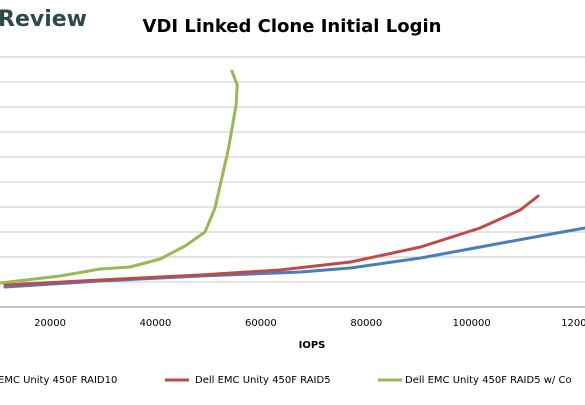 The width and height of the screenshot is (585, 405). What do you see at coordinates (58, 380) in the screenshot?
I see `legend-label: EMC Unity 450F RAID10` at bounding box center [58, 380].